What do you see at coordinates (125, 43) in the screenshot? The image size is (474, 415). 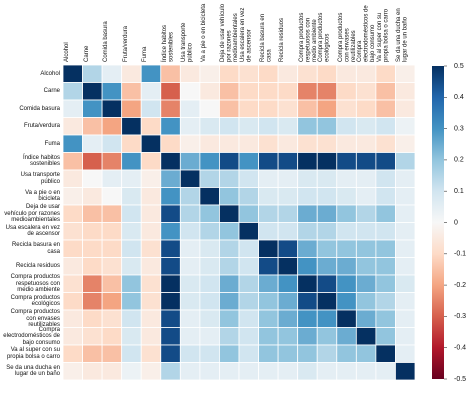 I see `column-label: Fruta/verdura` at bounding box center [125, 43].